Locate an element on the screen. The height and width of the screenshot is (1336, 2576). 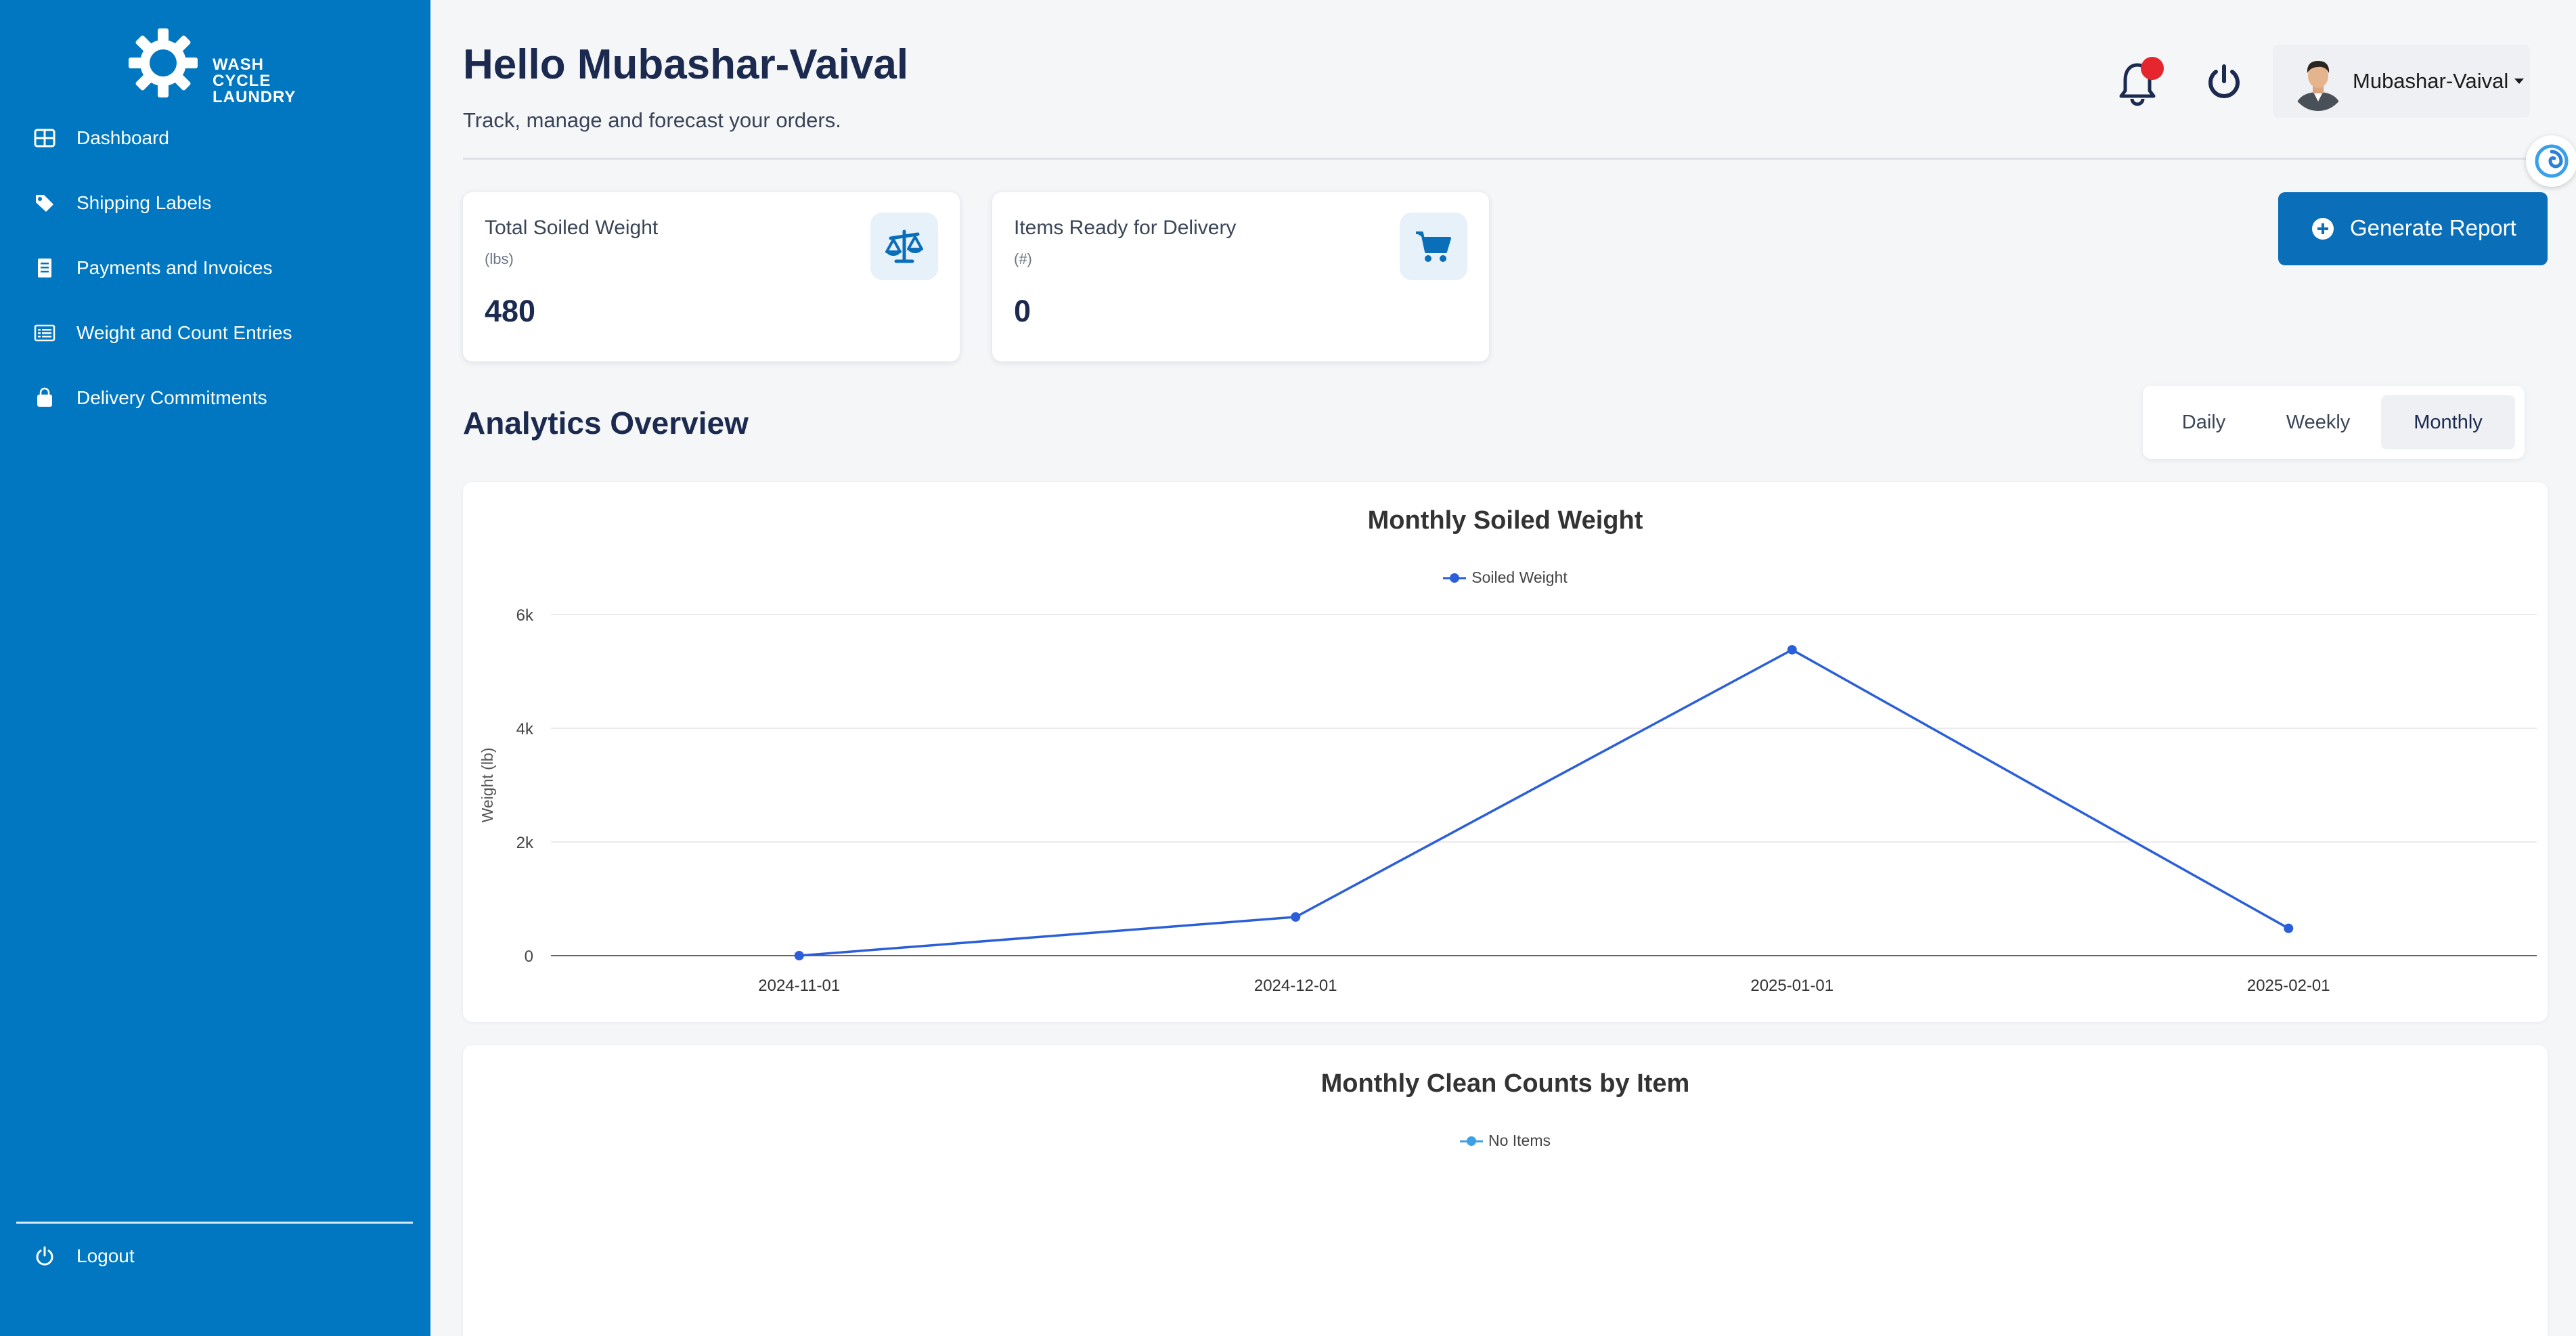
brand-line-2: CYCLE is located at coordinates (242, 81).